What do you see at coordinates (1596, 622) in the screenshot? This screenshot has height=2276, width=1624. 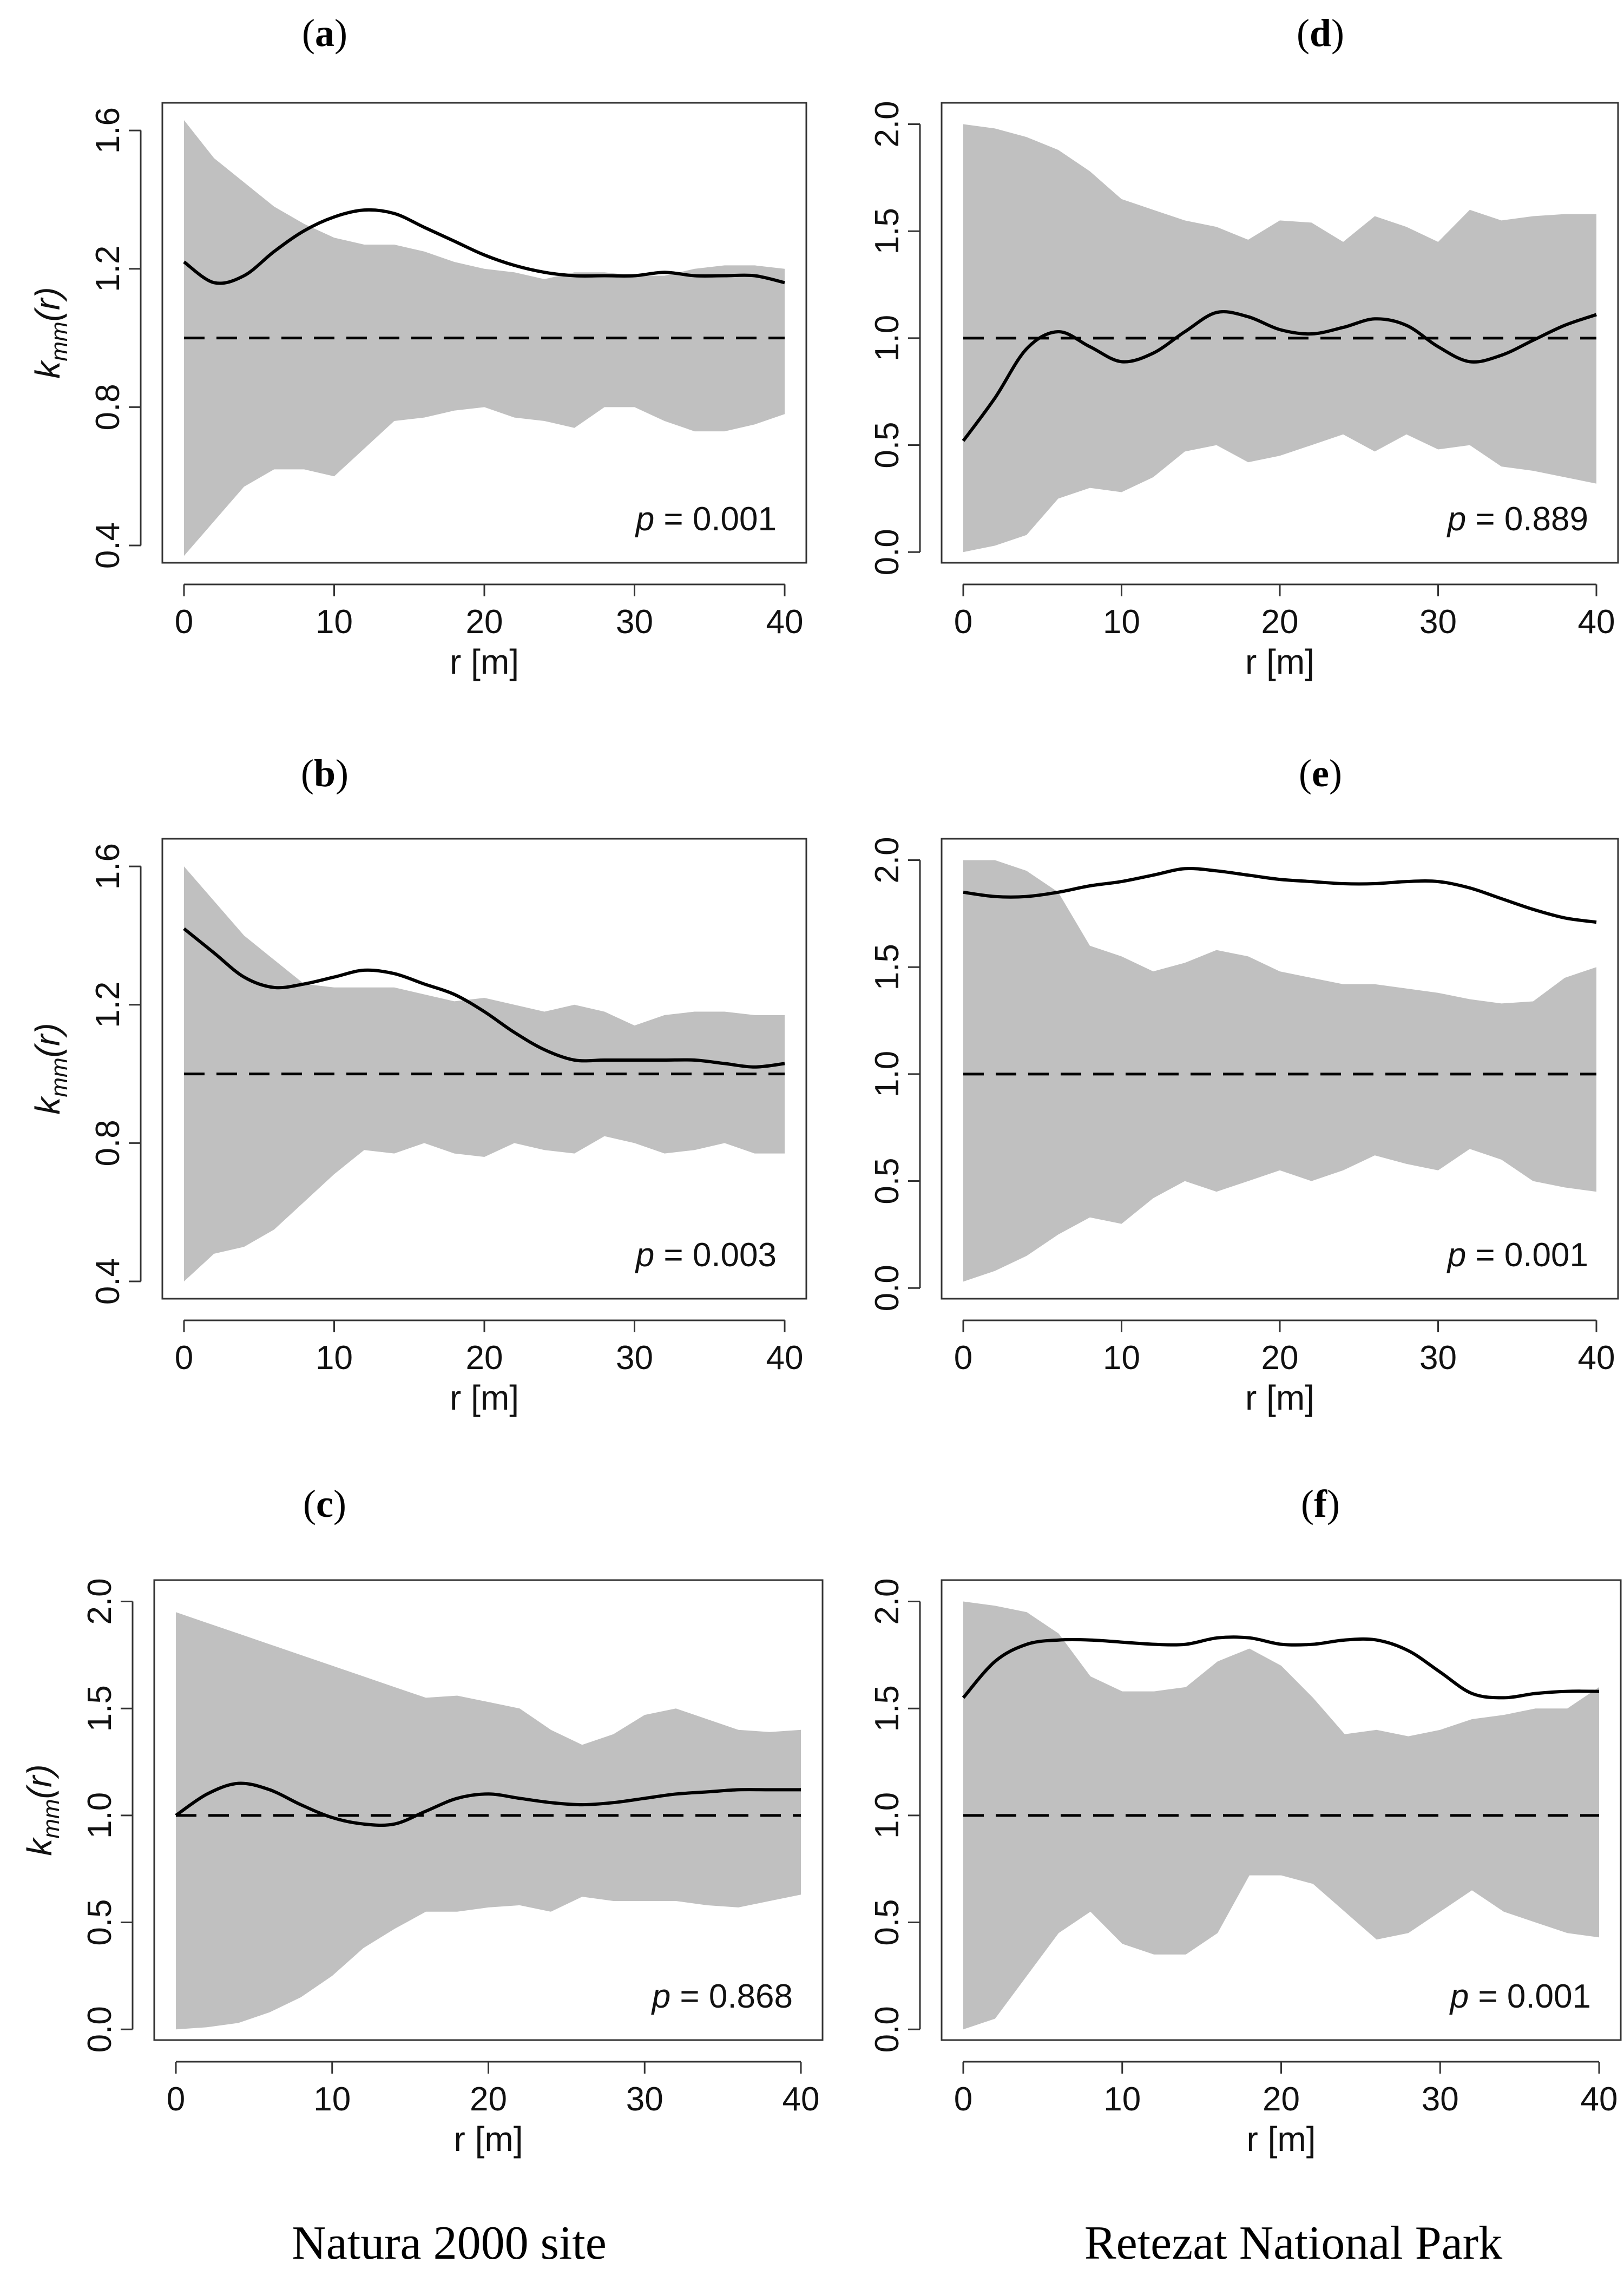 I see `x-tick-label-d-40: 40` at bounding box center [1596, 622].